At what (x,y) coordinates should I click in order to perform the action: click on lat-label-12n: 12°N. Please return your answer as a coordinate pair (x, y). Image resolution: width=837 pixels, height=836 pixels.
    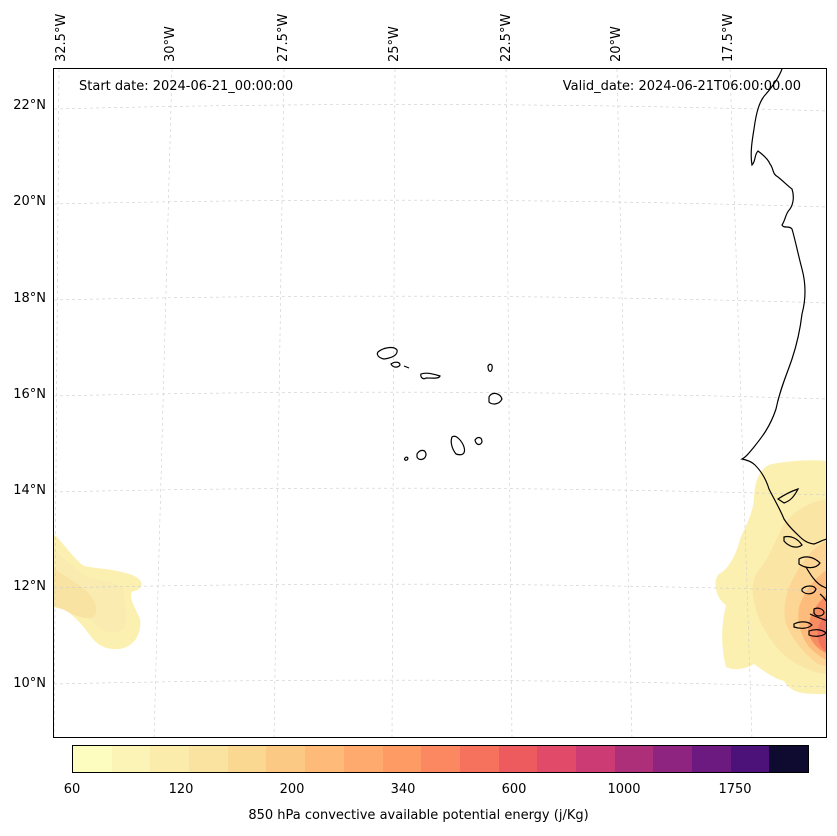
    Looking at the image, I should click on (29, 586).